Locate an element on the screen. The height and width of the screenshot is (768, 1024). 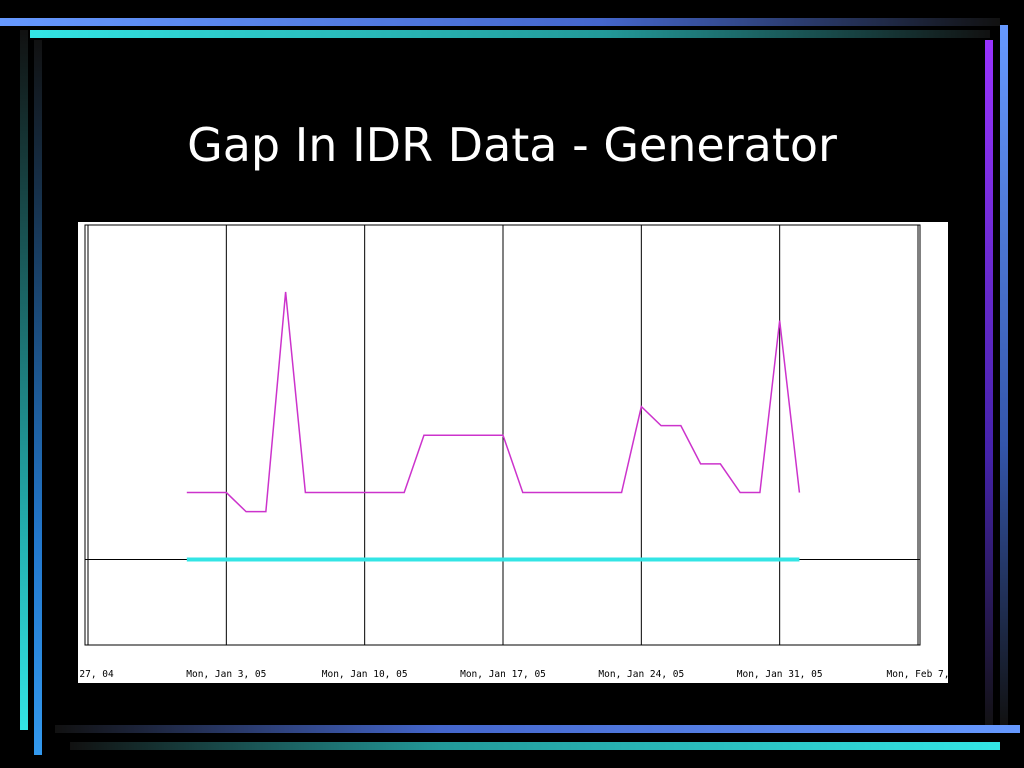
x-tick-label: Mon, Feb 7, is located at coordinates (917, 674).